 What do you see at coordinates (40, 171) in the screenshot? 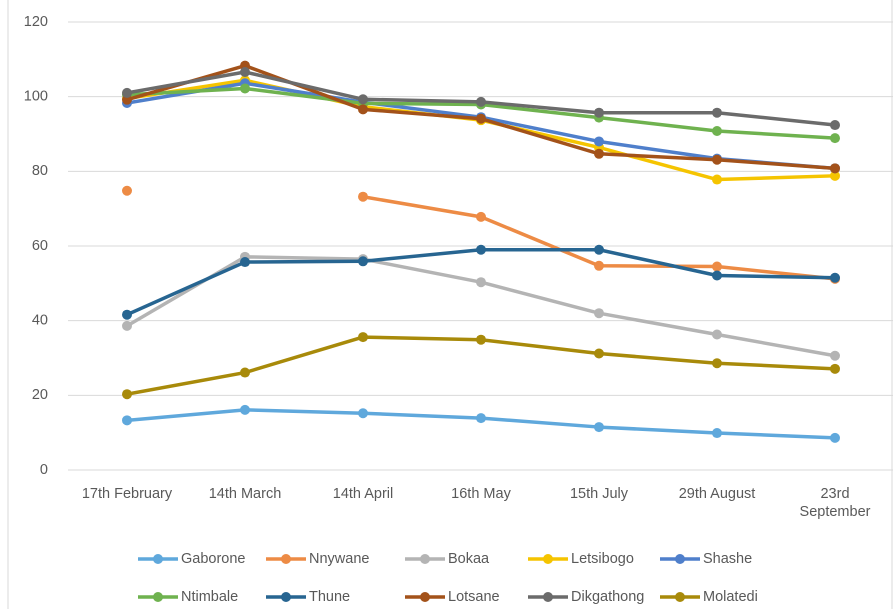
I see `y-tick-label: 80` at bounding box center [40, 171].